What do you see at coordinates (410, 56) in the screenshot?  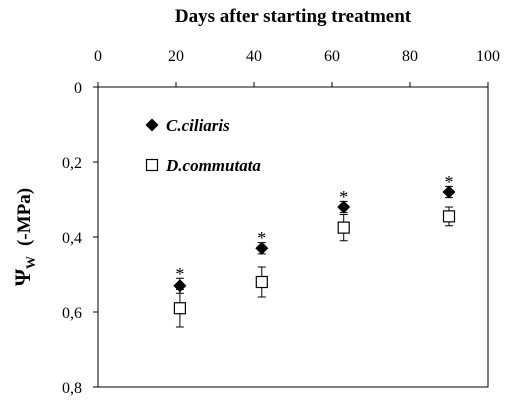 I see `x-tick-label: 80` at bounding box center [410, 56].